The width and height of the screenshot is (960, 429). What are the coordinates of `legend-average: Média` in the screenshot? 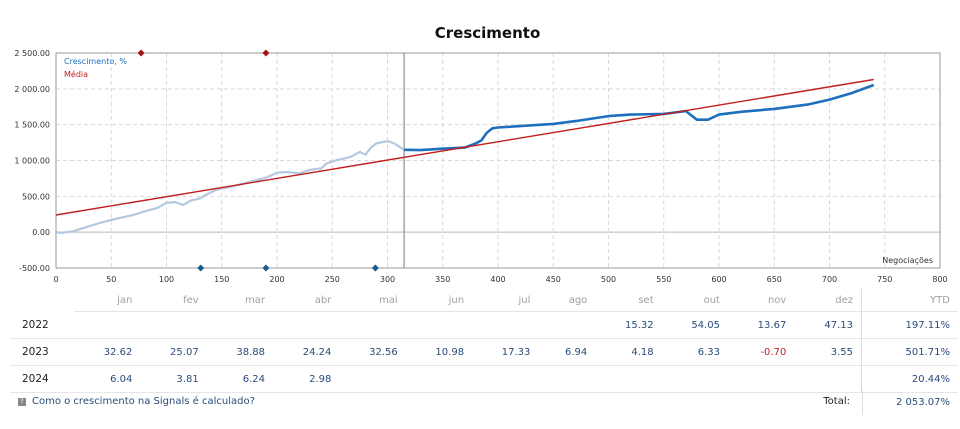 It's located at (76, 74).